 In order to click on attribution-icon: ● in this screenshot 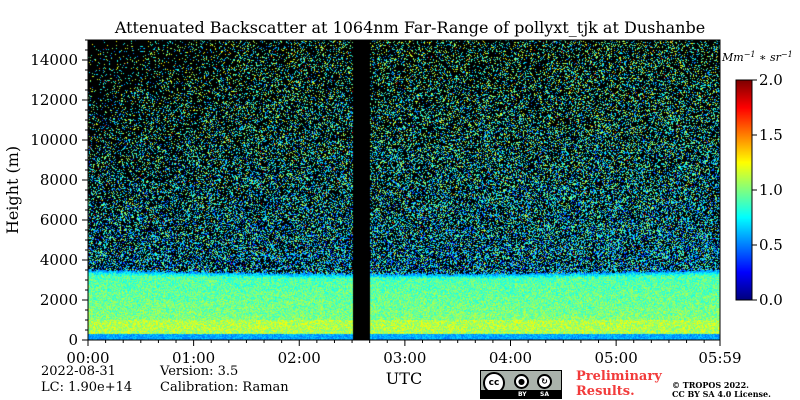, I will do `click(521, 381)`.